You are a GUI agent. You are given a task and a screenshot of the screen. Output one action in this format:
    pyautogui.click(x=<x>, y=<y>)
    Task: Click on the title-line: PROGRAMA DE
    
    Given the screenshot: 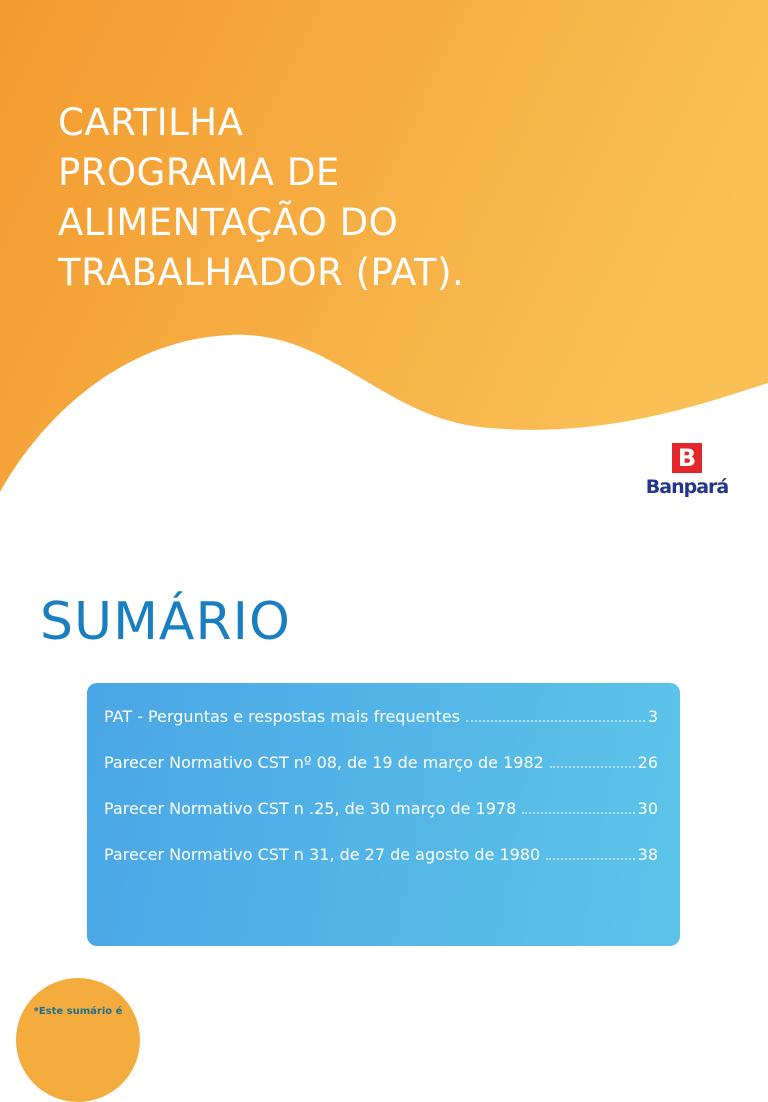 What is the action you would take?
    pyautogui.click(x=199, y=172)
    